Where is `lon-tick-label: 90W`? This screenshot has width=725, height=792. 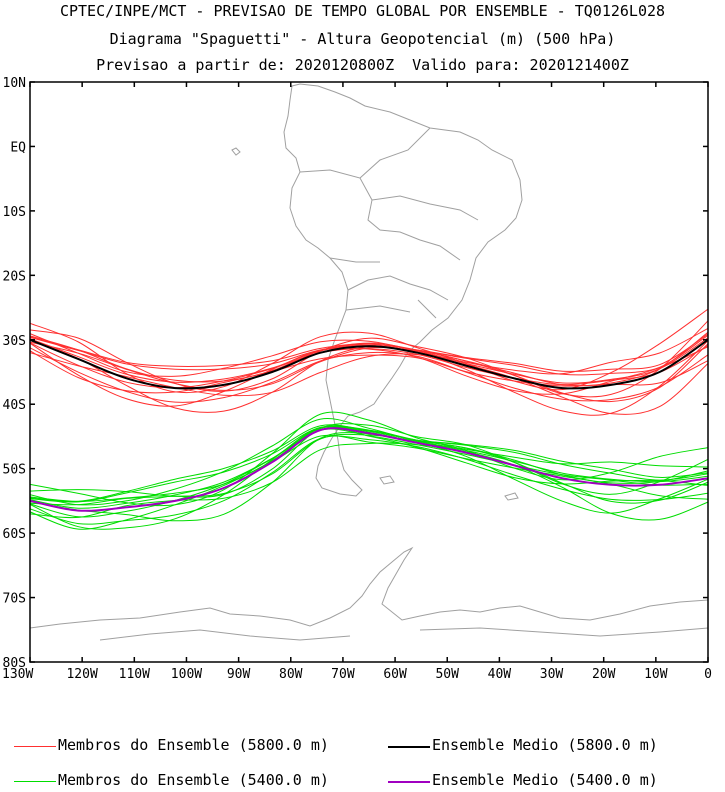 lon-tick-label: 90W is located at coordinates (239, 674).